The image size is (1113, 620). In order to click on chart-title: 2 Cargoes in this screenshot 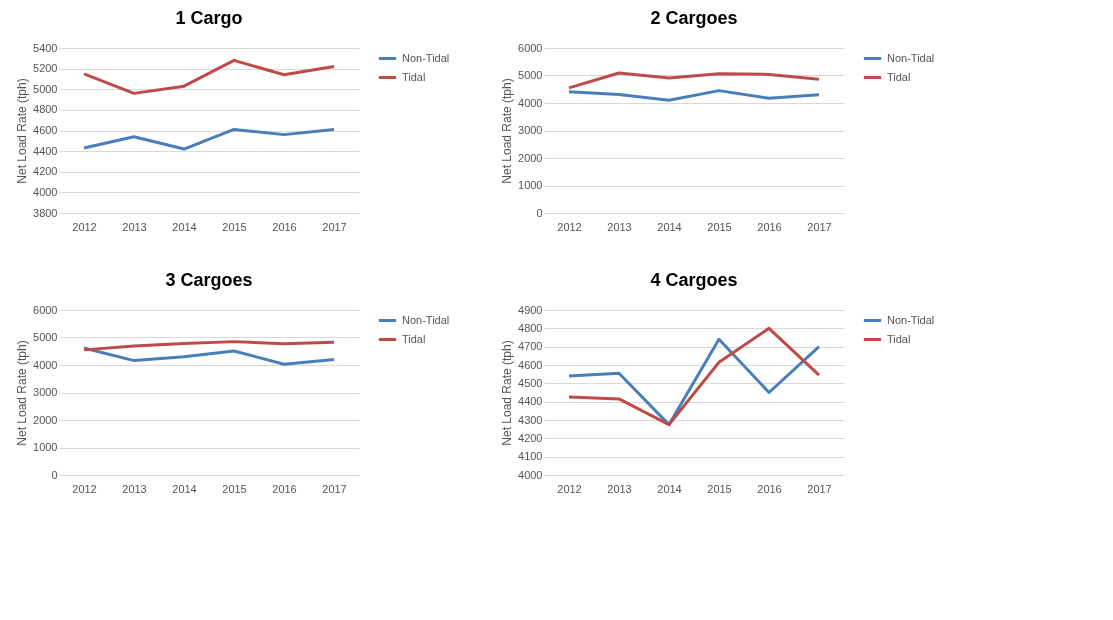, I will do `click(694, 18)`.